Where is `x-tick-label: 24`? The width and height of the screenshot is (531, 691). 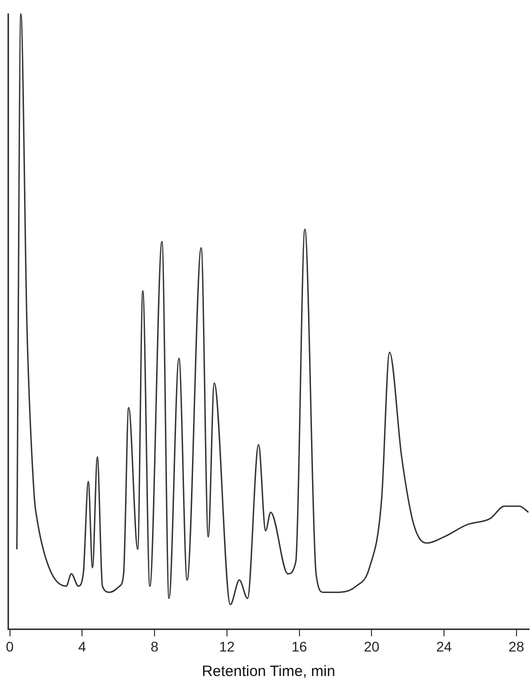 x-tick-label: 24 is located at coordinates (444, 646).